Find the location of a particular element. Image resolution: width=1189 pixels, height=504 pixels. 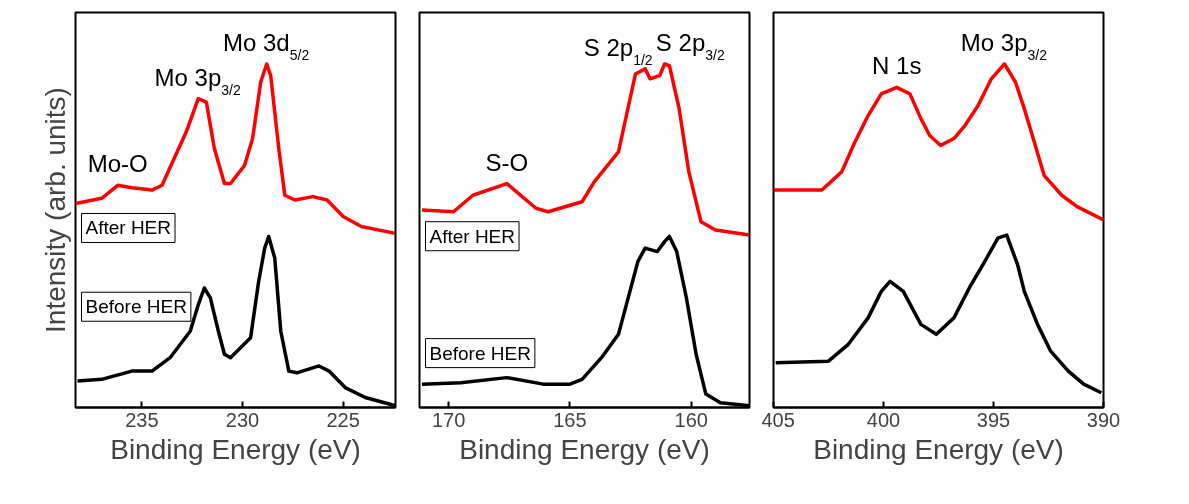

x-tick-label: 390 is located at coordinates (1103, 419).